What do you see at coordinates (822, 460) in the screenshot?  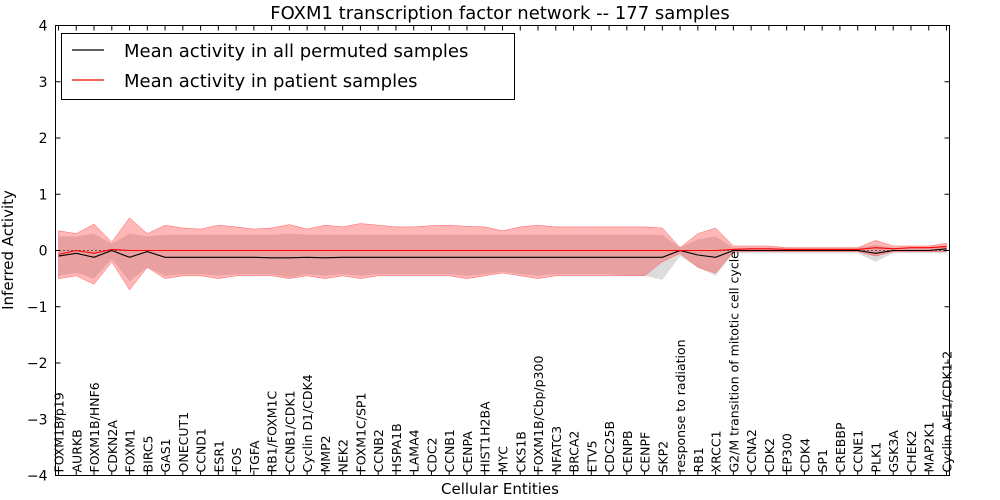 I see `x-tick-label: SP1` at bounding box center [822, 460].